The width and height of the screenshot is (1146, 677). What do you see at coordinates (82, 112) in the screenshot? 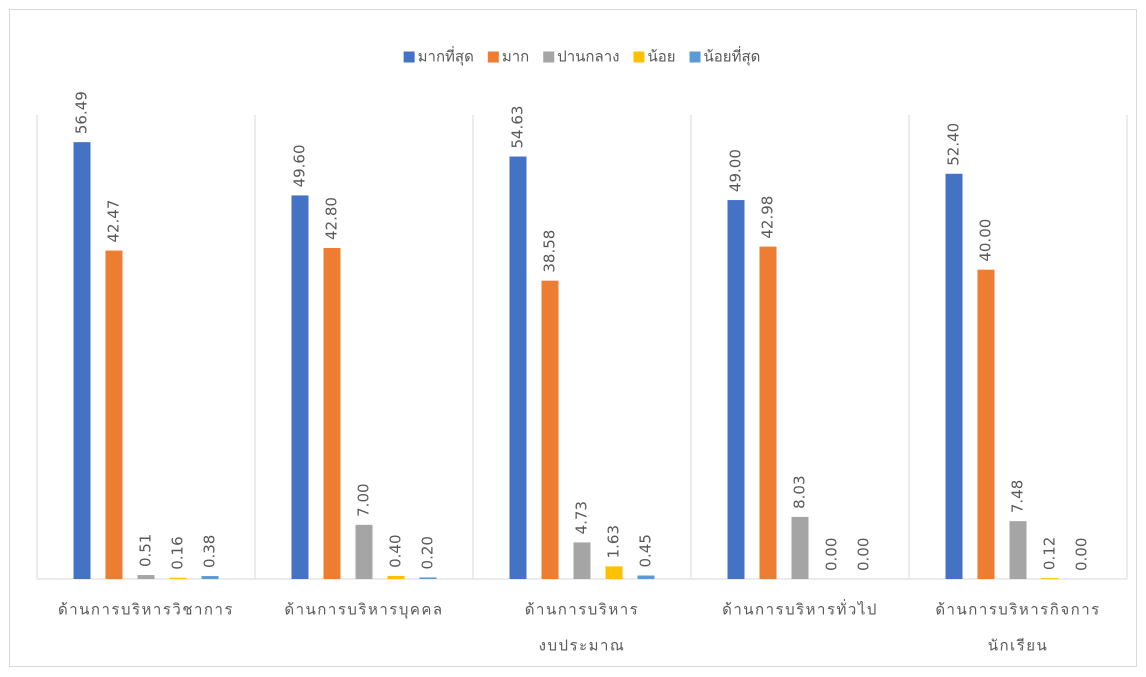
I see `data-label: 56.49` at bounding box center [82, 112].